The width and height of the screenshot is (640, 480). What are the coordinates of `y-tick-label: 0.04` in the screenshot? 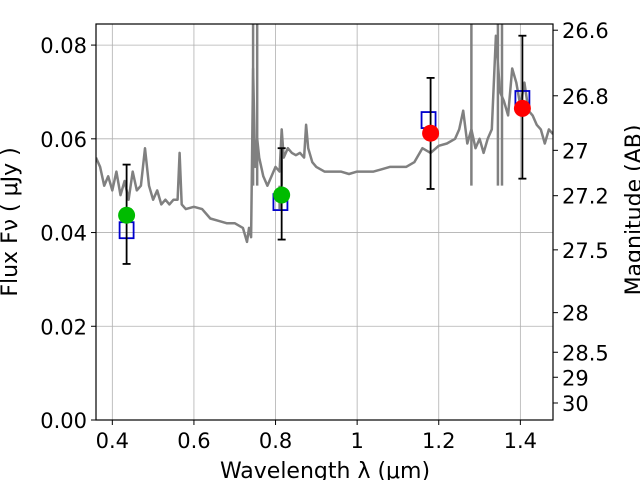 It's located at (63, 234).